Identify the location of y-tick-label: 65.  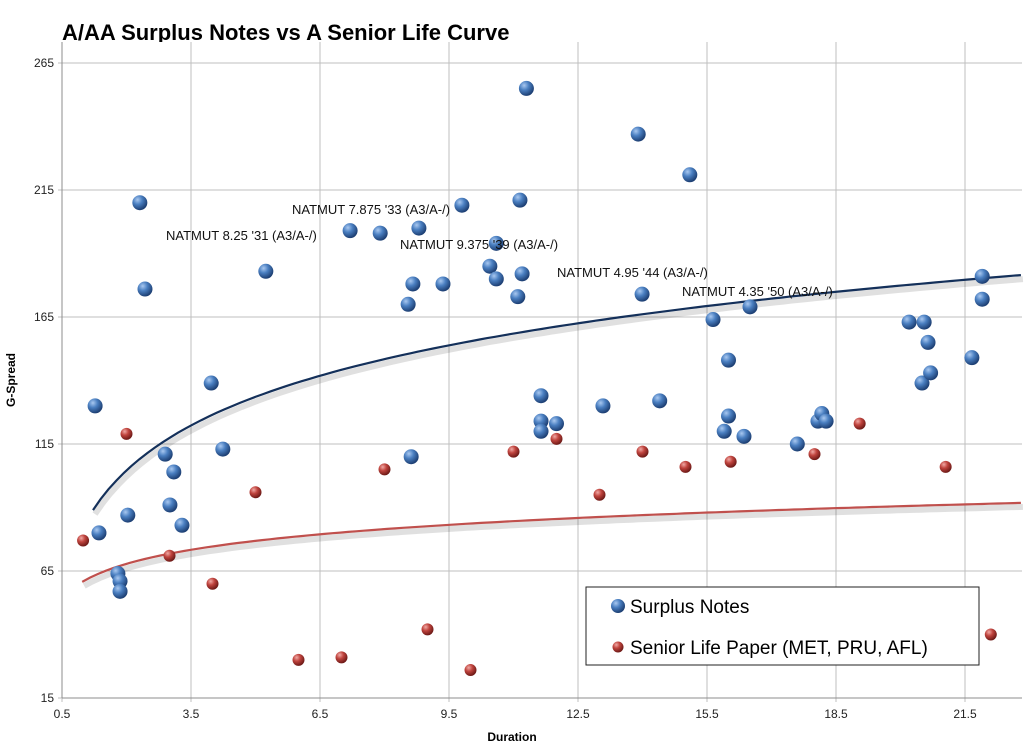
(48, 571).